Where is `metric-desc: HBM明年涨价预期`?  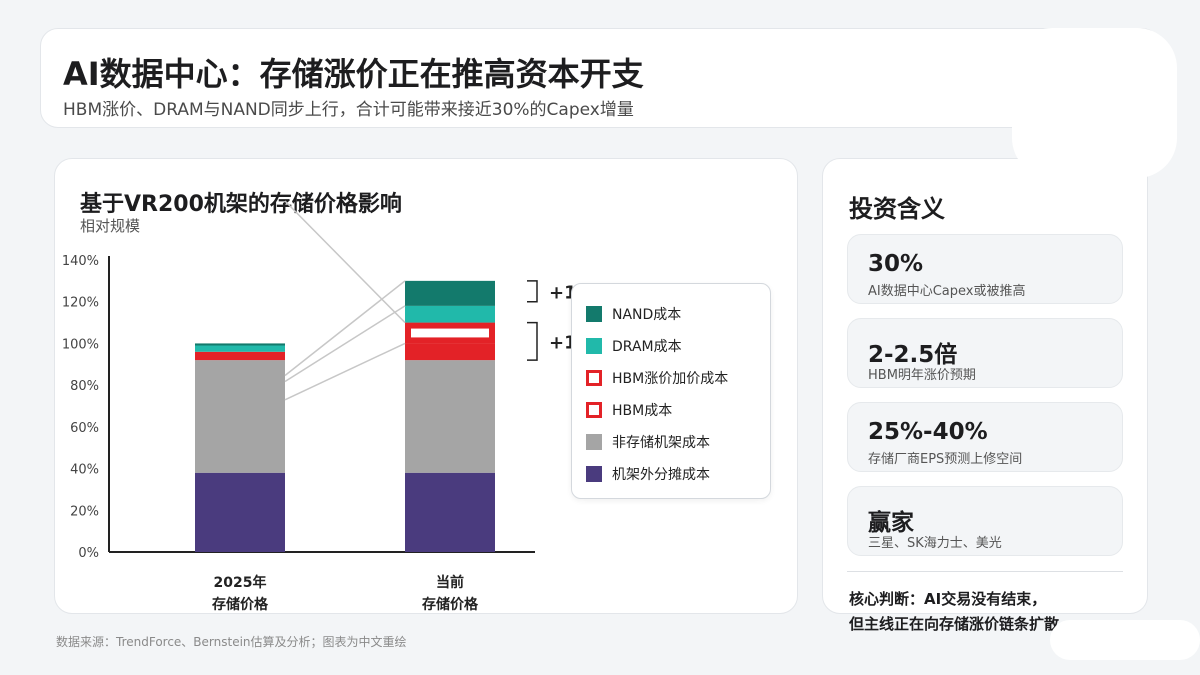 metric-desc: HBM明年涨价预期 is located at coordinates (922, 375).